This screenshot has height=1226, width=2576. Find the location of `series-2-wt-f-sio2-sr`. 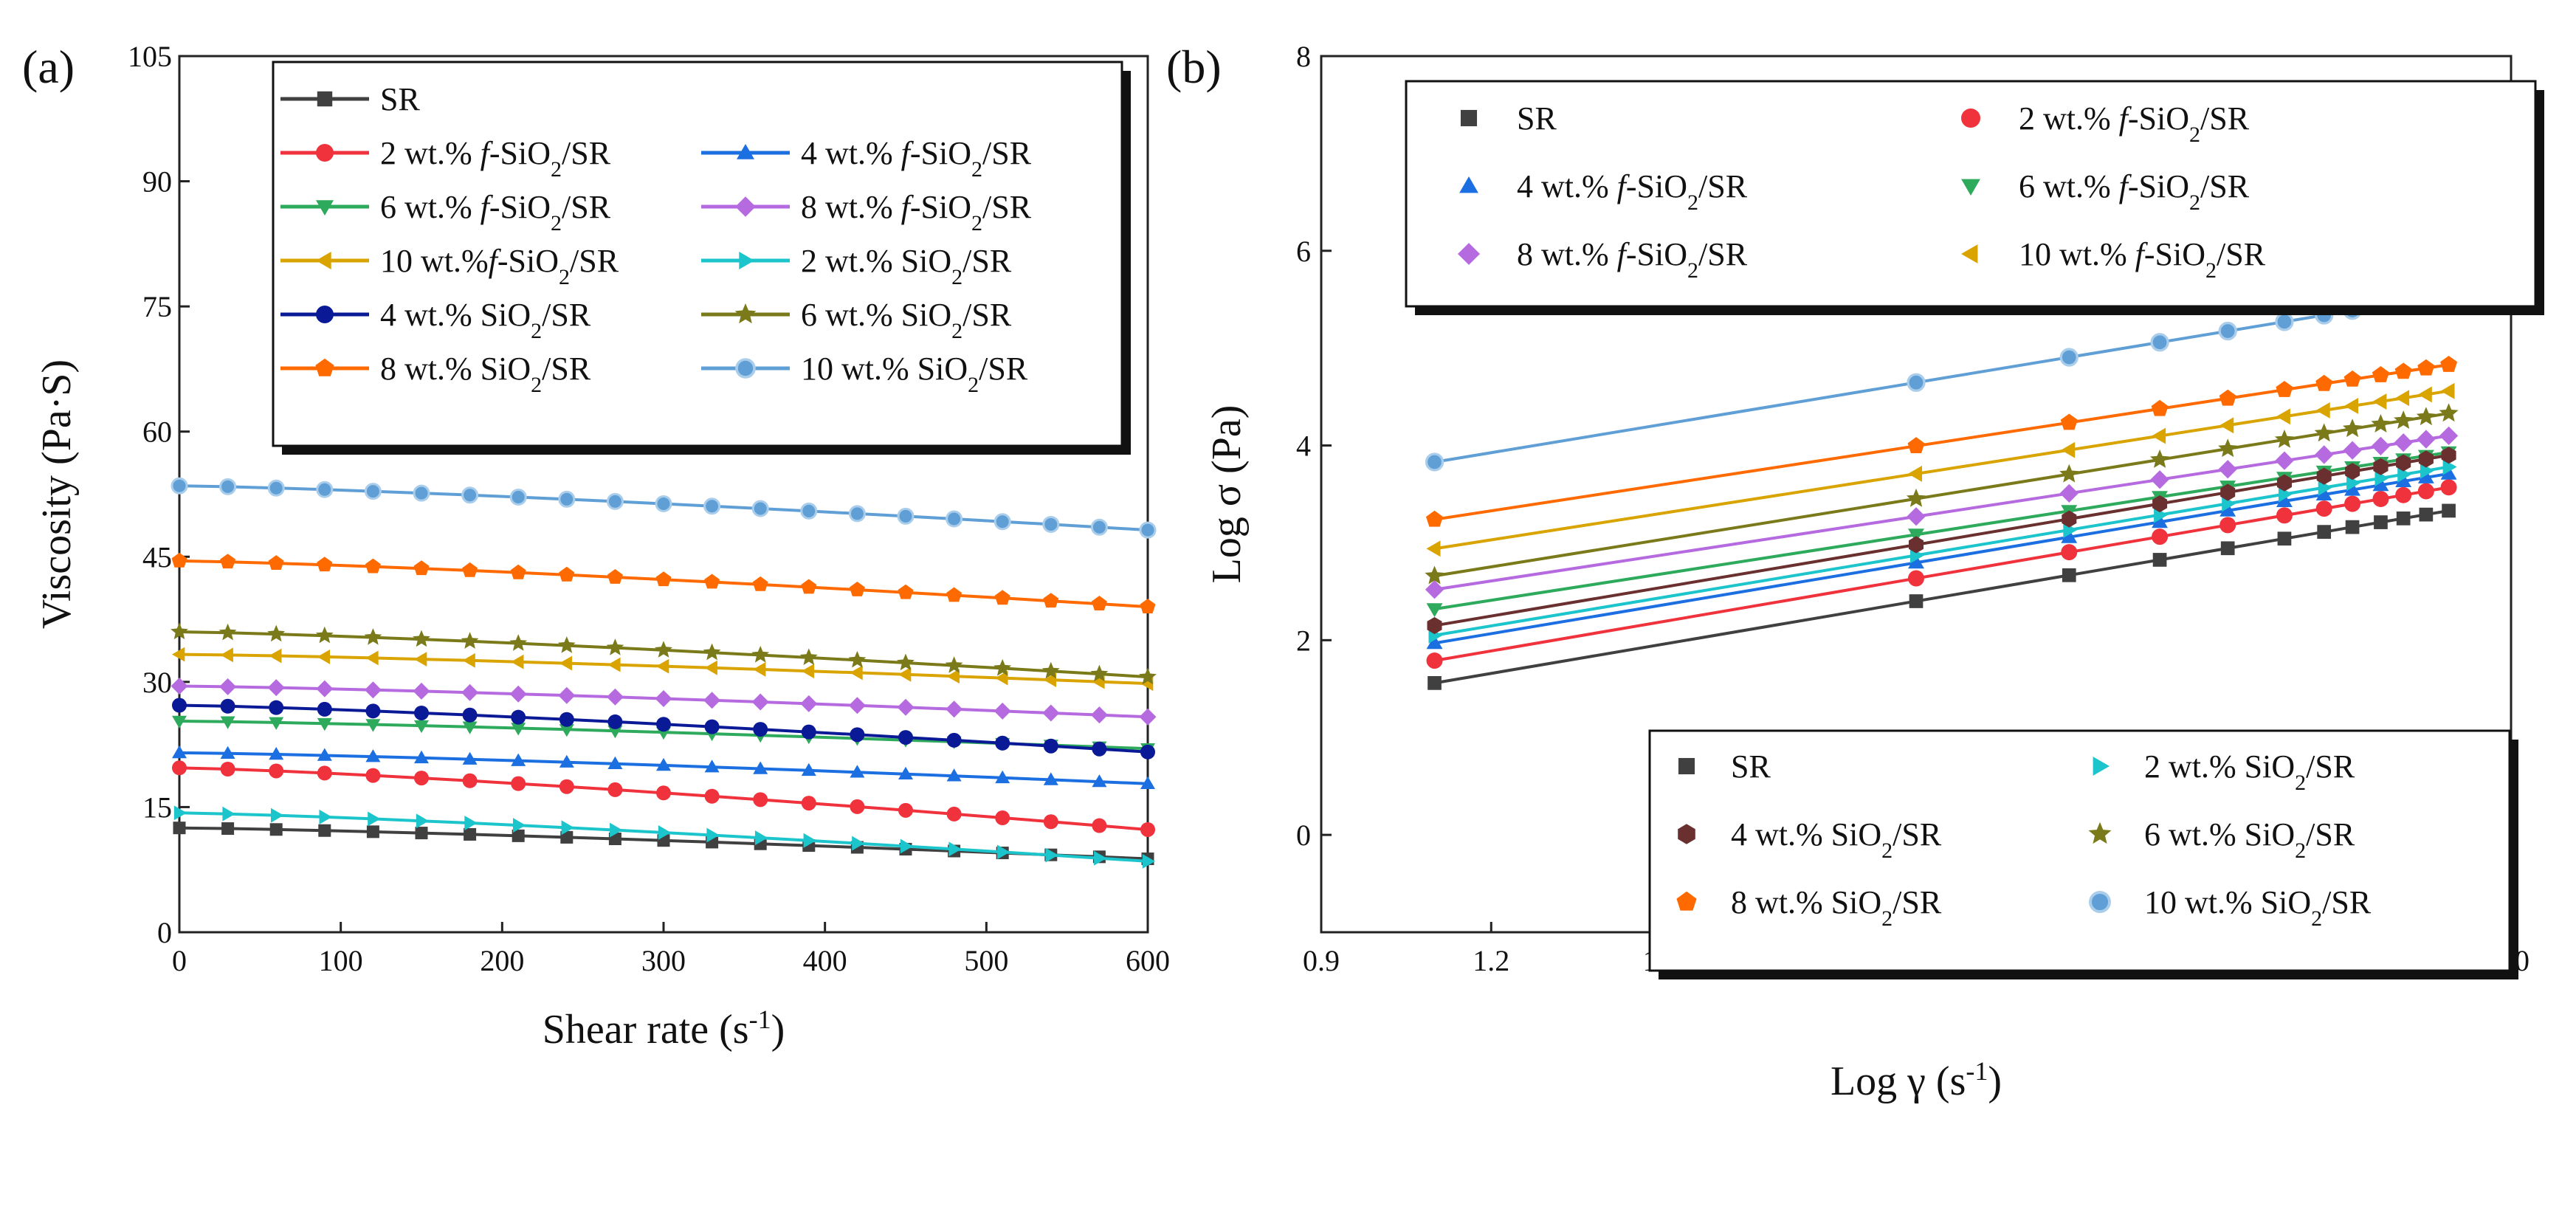

series-2-wt-f-sio2-sr is located at coordinates (1941, 574).